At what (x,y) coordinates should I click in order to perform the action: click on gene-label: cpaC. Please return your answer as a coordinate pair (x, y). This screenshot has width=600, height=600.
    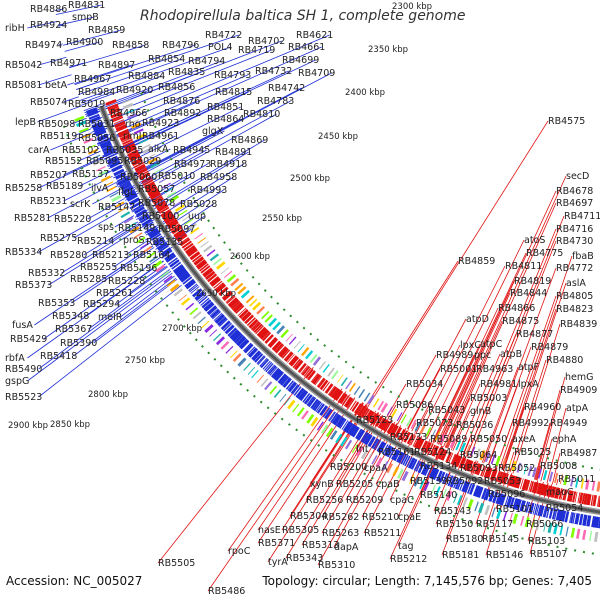
    Looking at the image, I should click on (402, 500).